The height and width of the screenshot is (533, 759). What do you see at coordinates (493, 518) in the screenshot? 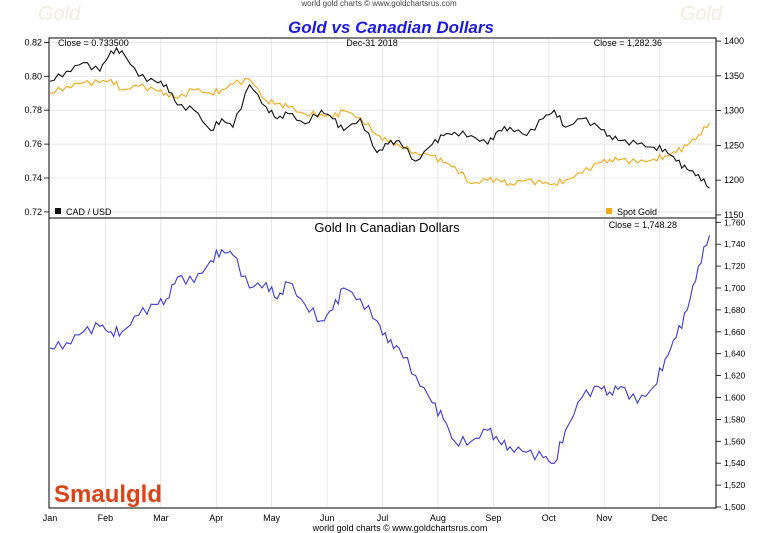
I see `x-tick-label: Sep` at bounding box center [493, 518].